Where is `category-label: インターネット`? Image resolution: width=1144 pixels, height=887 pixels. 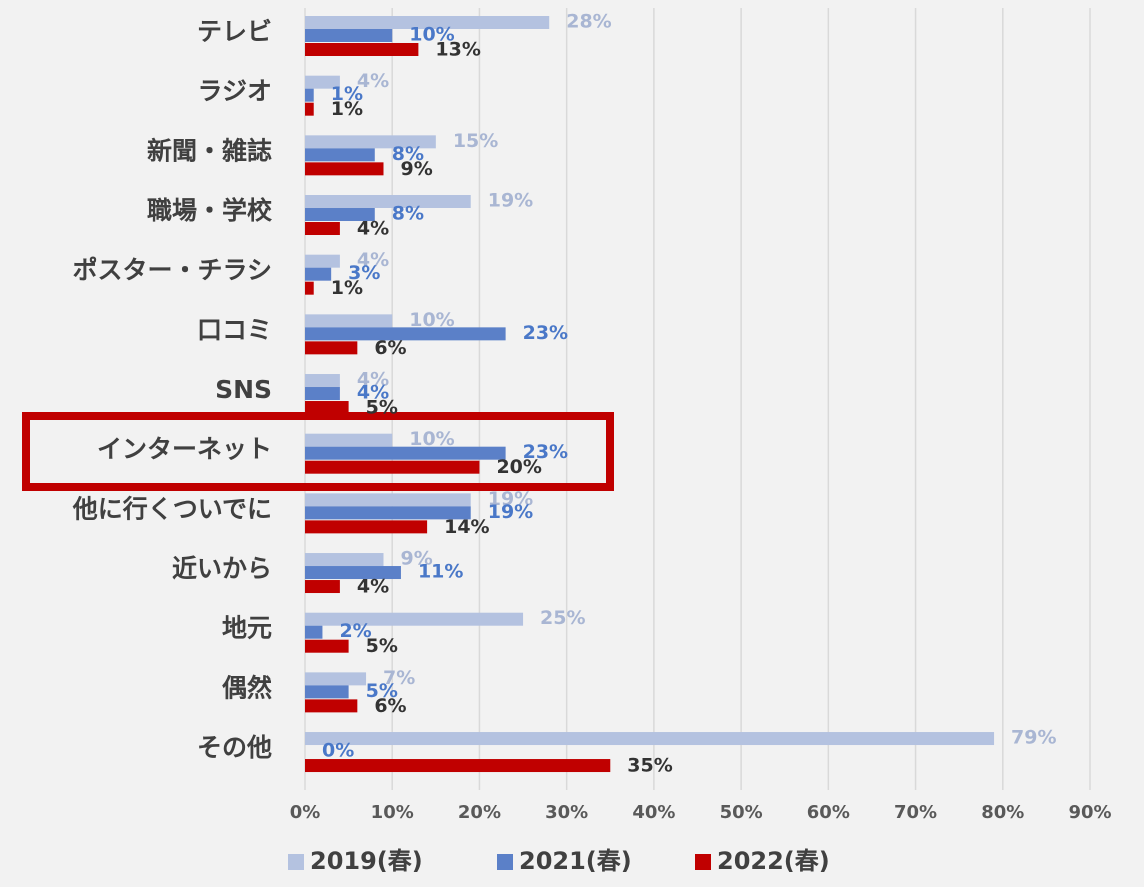
category-label: インターネット is located at coordinates (184, 449).